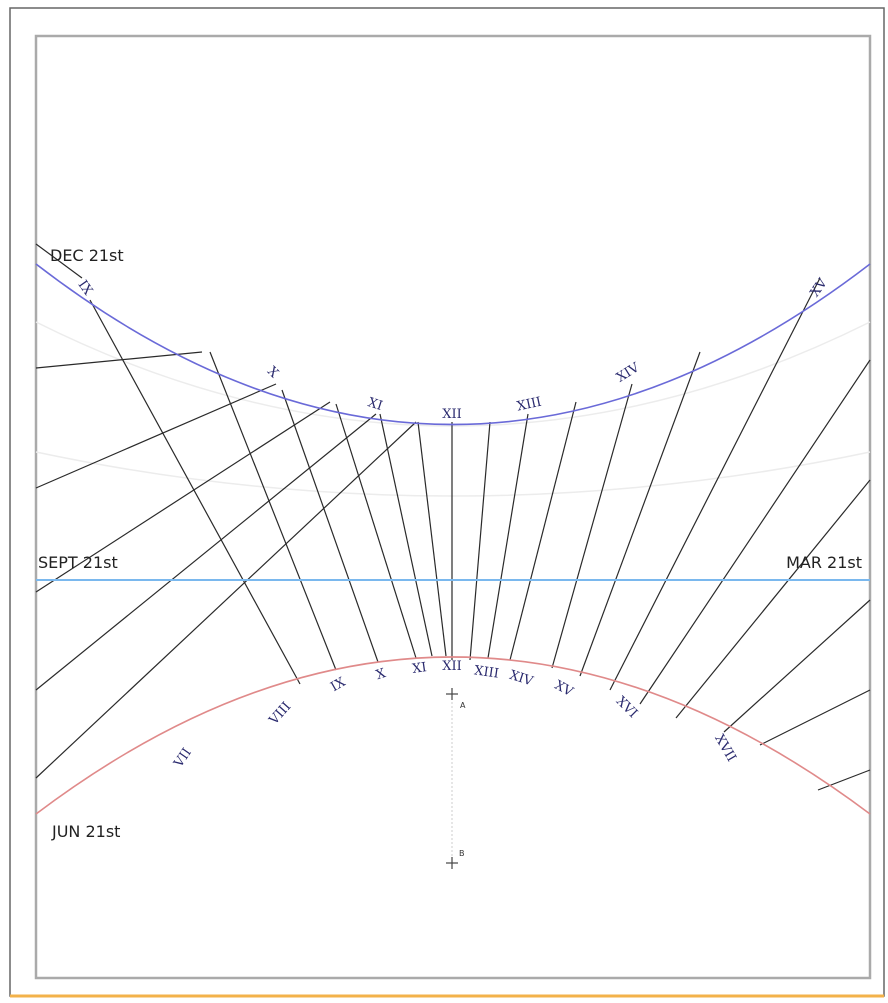 The height and width of the screenshot is (1003, 888). Describe the element at coordinates (521, 679) in the screenshot. I see `lower-hour-numeral: XIV` at that location.